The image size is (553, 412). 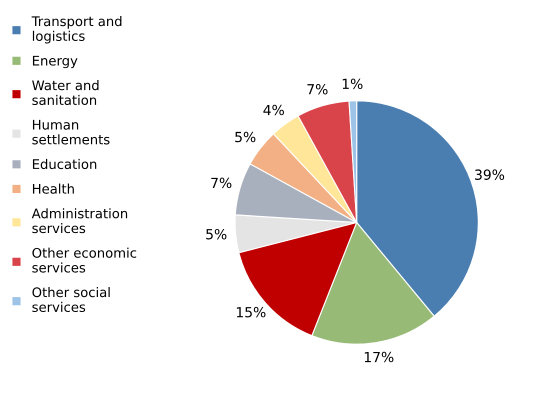 What do you see at coordinates (489, 174) in the screenshot?
I see `data-label: 39%` at bounding box center [489, 174].